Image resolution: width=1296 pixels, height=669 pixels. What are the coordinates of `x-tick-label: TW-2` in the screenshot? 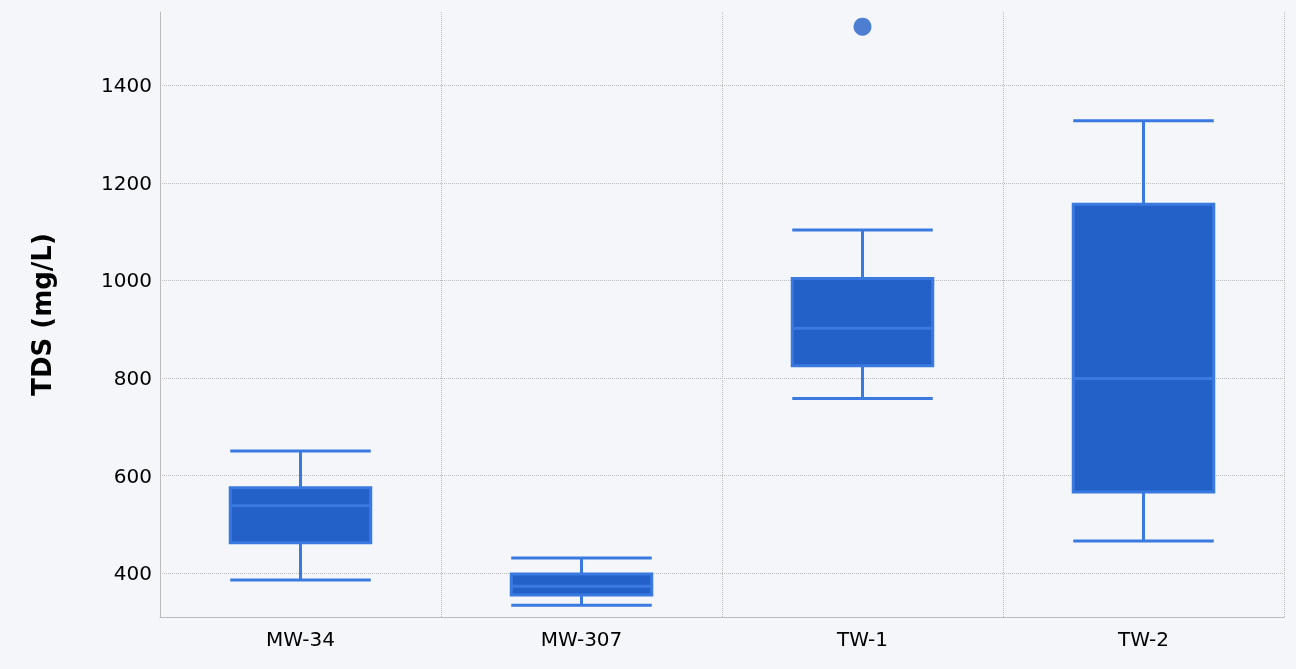 It's located at (1143, 639).